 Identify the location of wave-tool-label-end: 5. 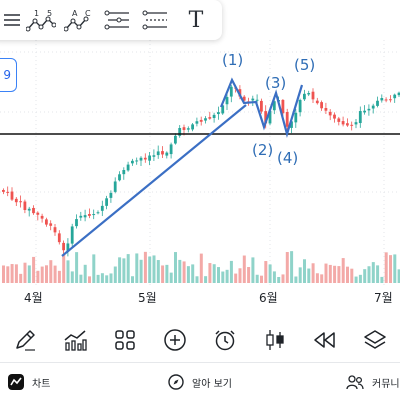
(49, 13).